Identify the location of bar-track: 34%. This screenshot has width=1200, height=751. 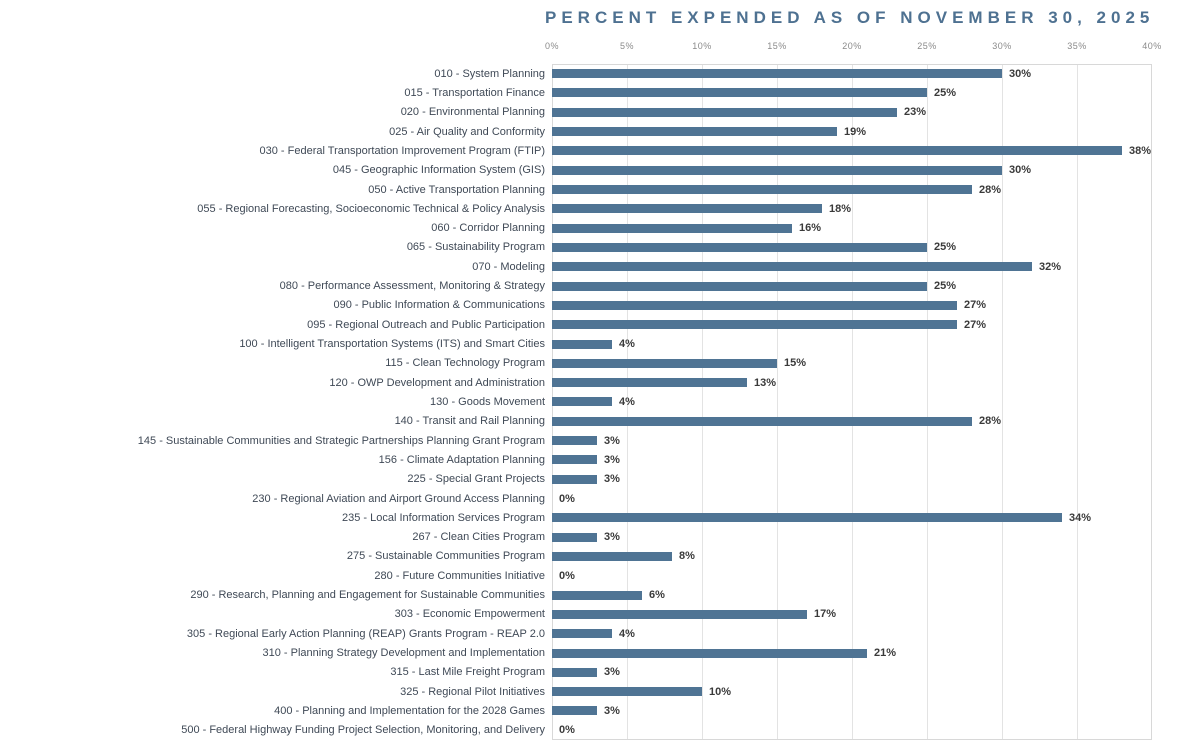
(876, 517).